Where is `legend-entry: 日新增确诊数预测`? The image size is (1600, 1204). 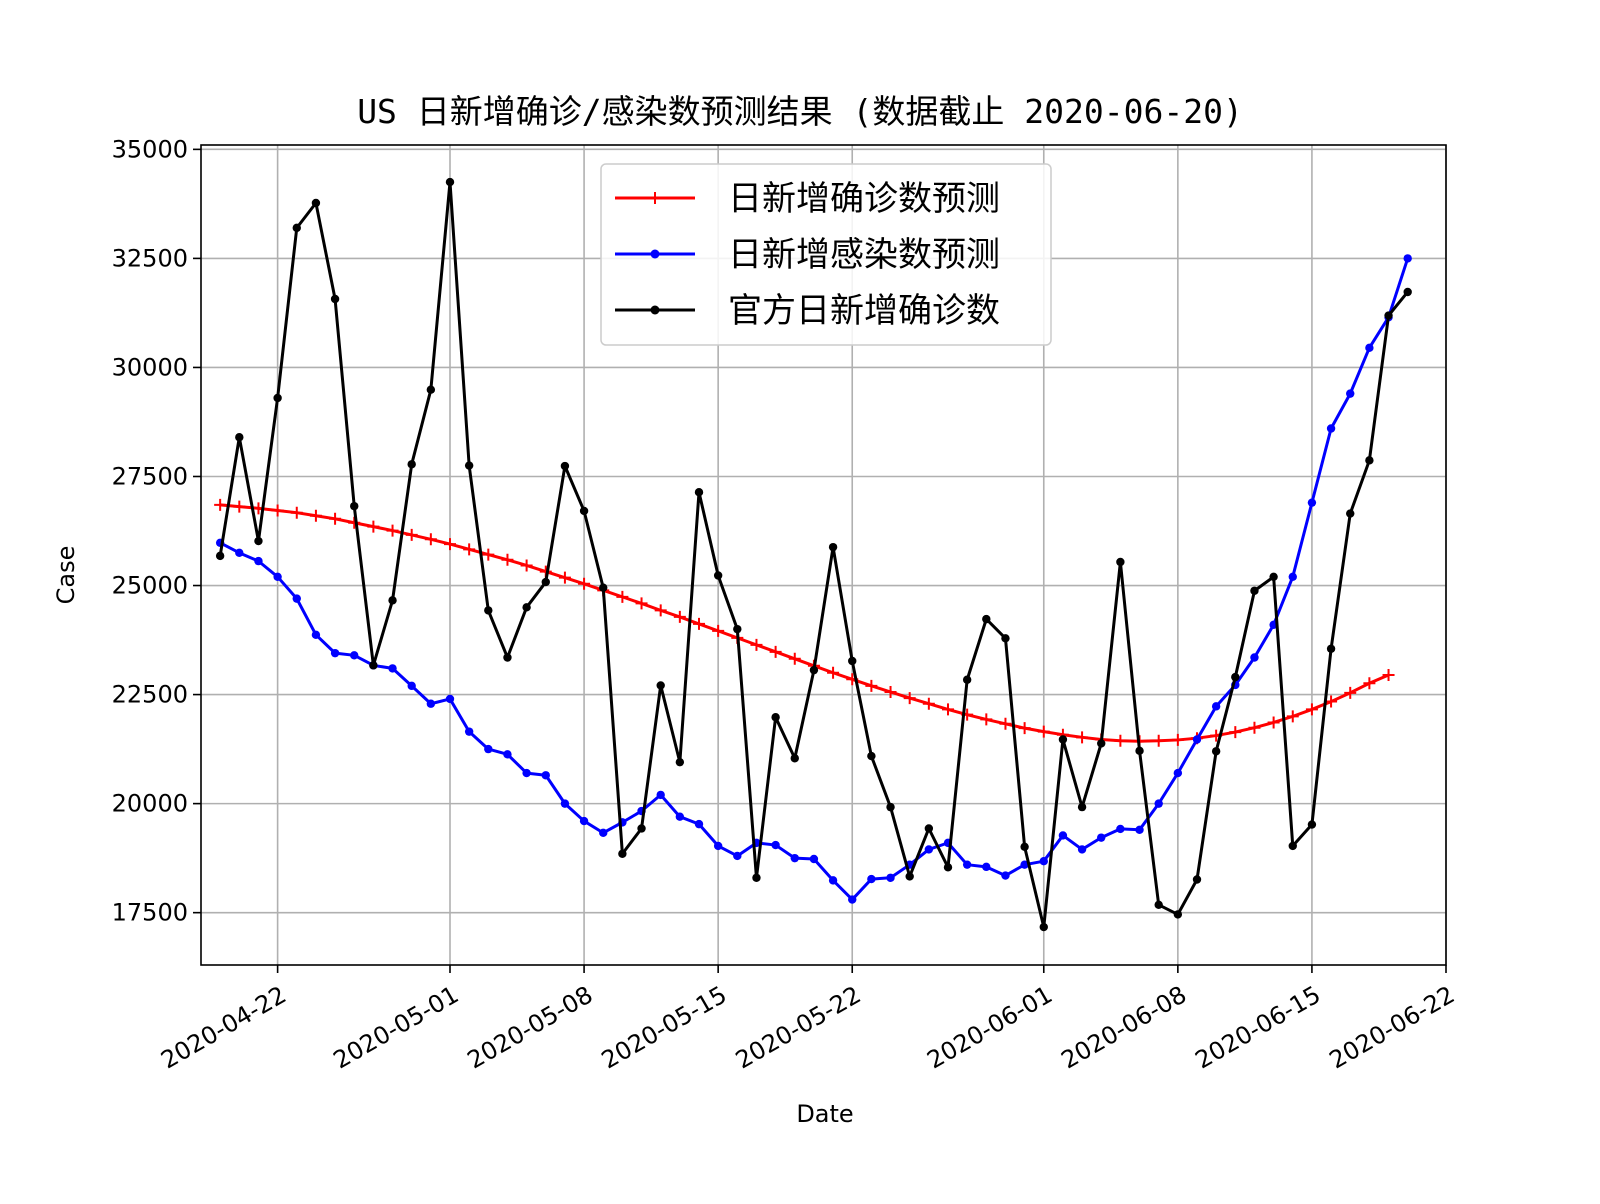
legend-entry: 日新增确诊数预测 is located at coordinates (807, 199).